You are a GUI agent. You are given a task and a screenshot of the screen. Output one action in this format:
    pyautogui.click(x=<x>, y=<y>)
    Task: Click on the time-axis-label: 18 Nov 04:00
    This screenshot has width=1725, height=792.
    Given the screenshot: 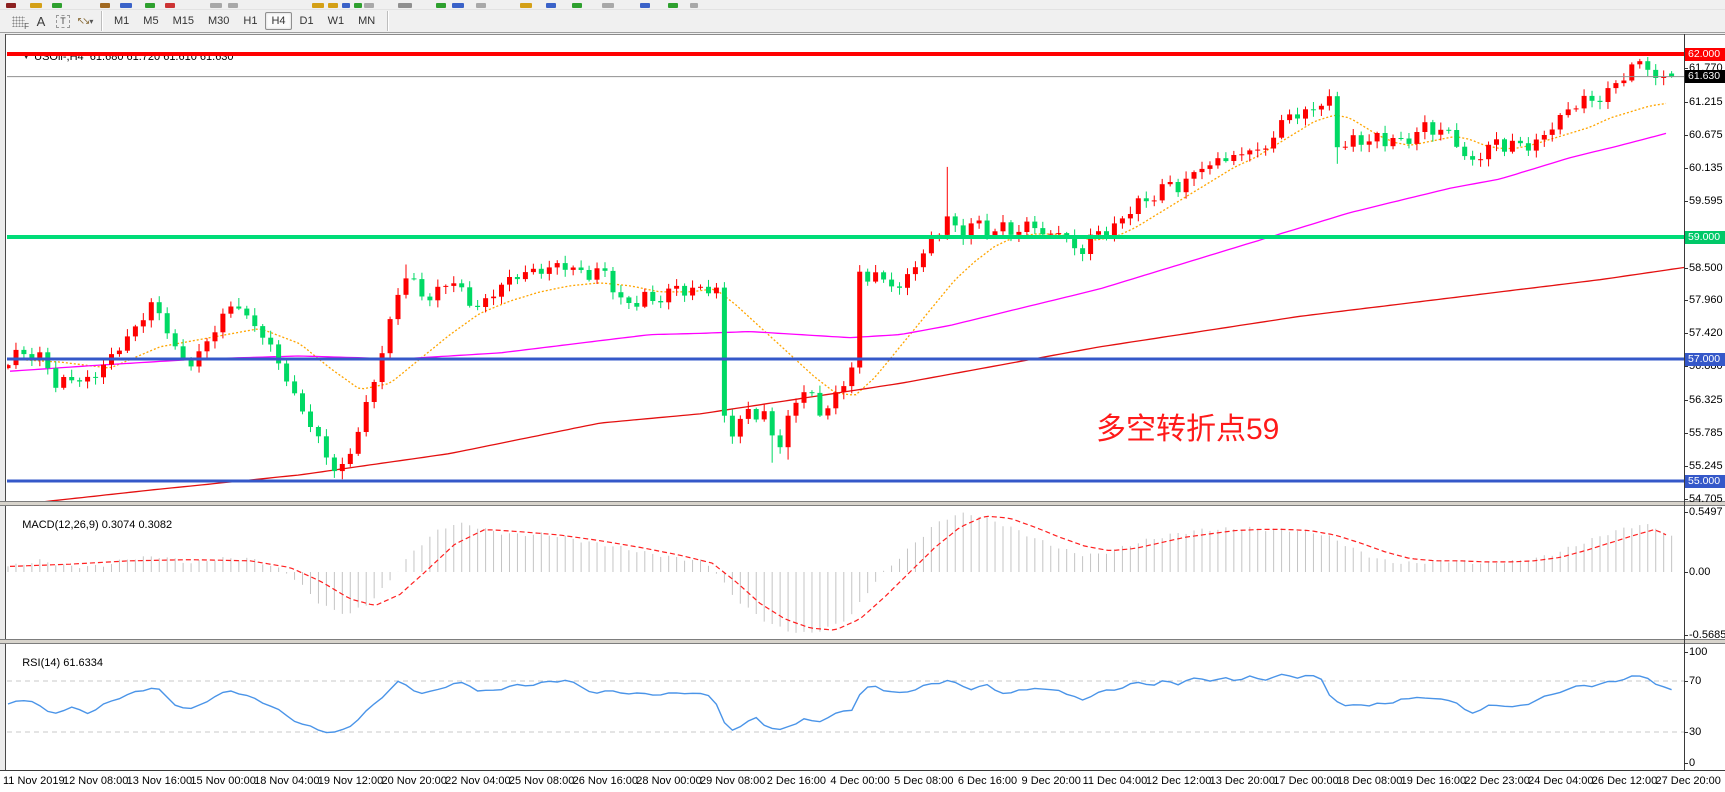 What is the action you would take?
    pyautogui.click(x=287, y=781)
    